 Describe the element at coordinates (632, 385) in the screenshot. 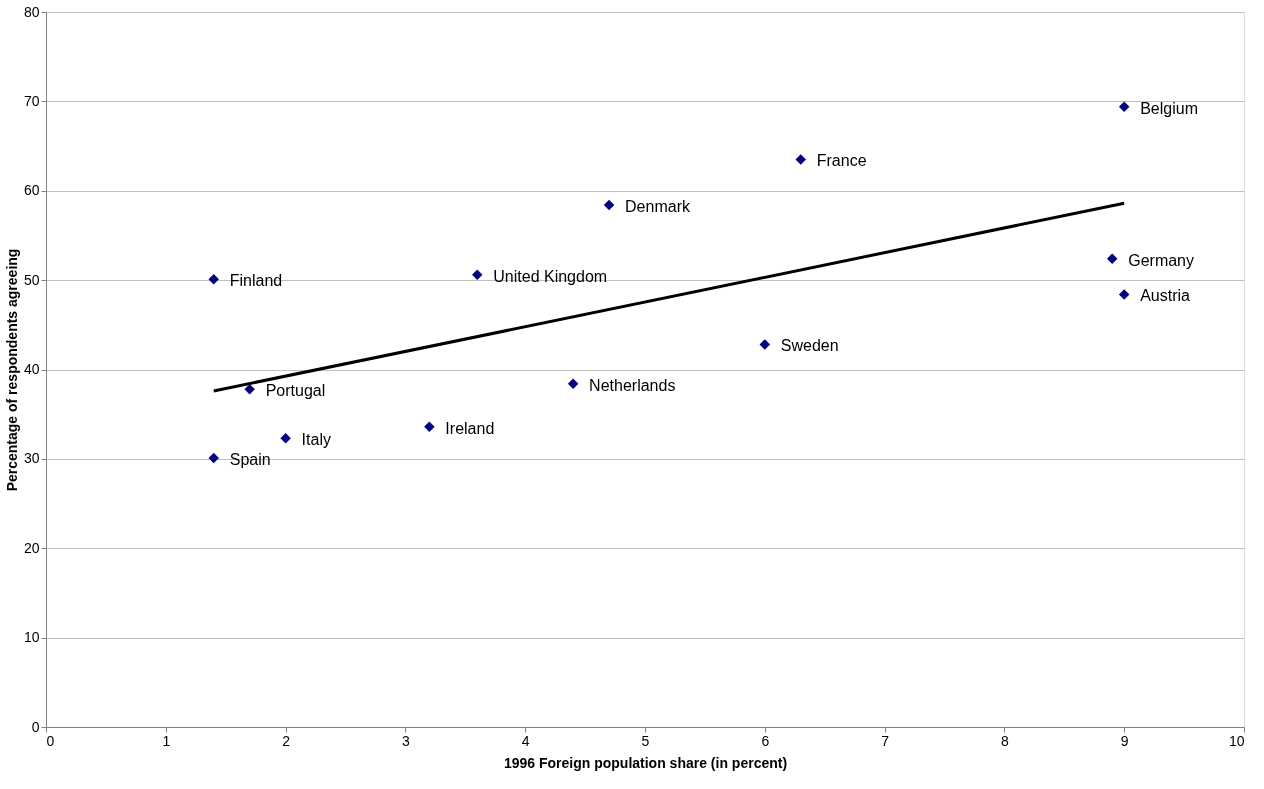

I see `annotation: Netherlands` at that location.